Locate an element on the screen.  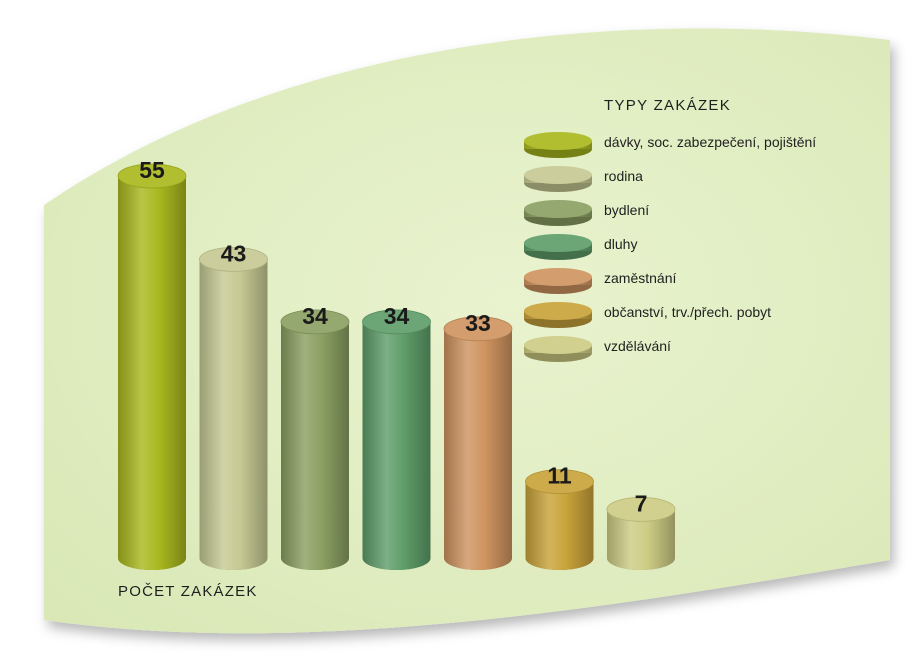
legend-label: dávky, soc. zabezpečení, pojištění is located at coordinates (710, 142).